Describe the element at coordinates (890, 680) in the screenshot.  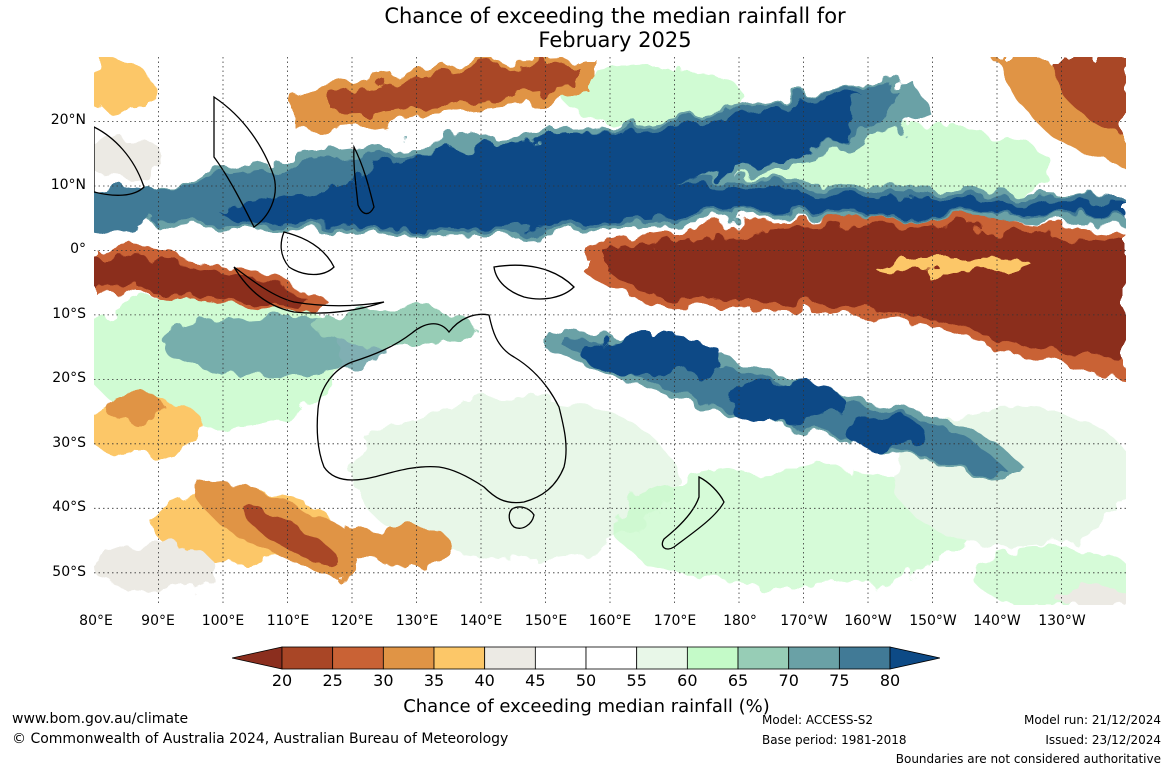
I see `colorbar-tick-label: 80` at that location.